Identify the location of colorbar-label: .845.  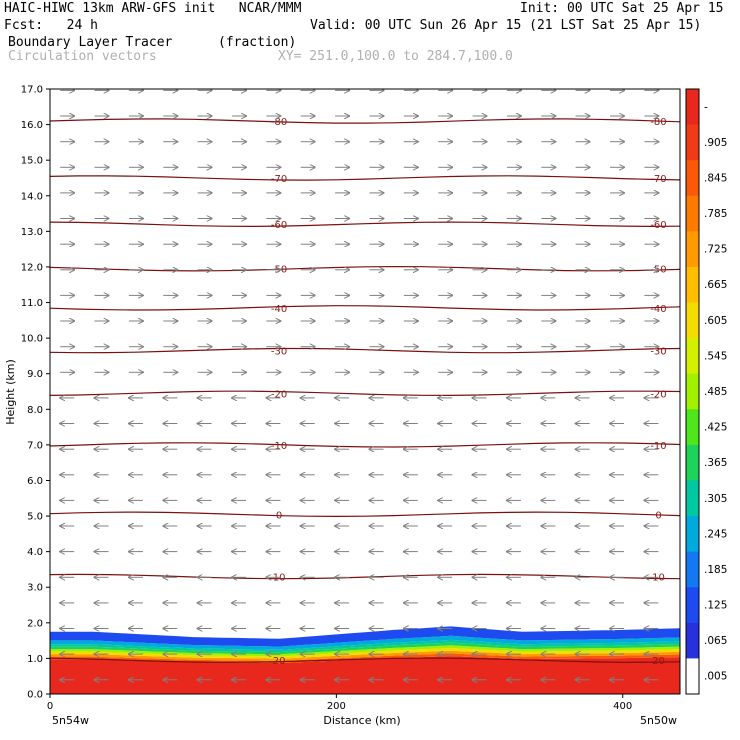
(715, 179).